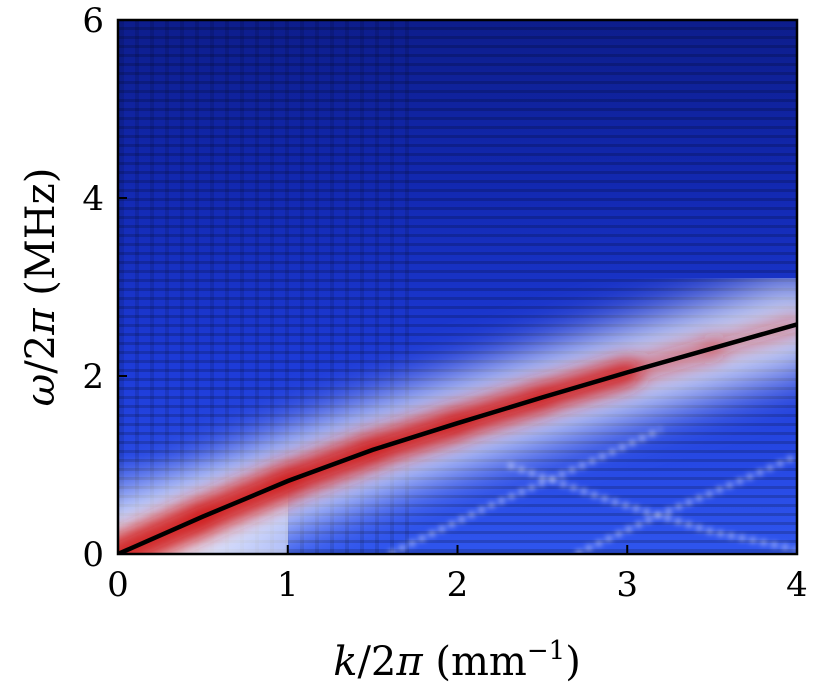  I want to click on x-tick-label: 0, so click(118, 585).